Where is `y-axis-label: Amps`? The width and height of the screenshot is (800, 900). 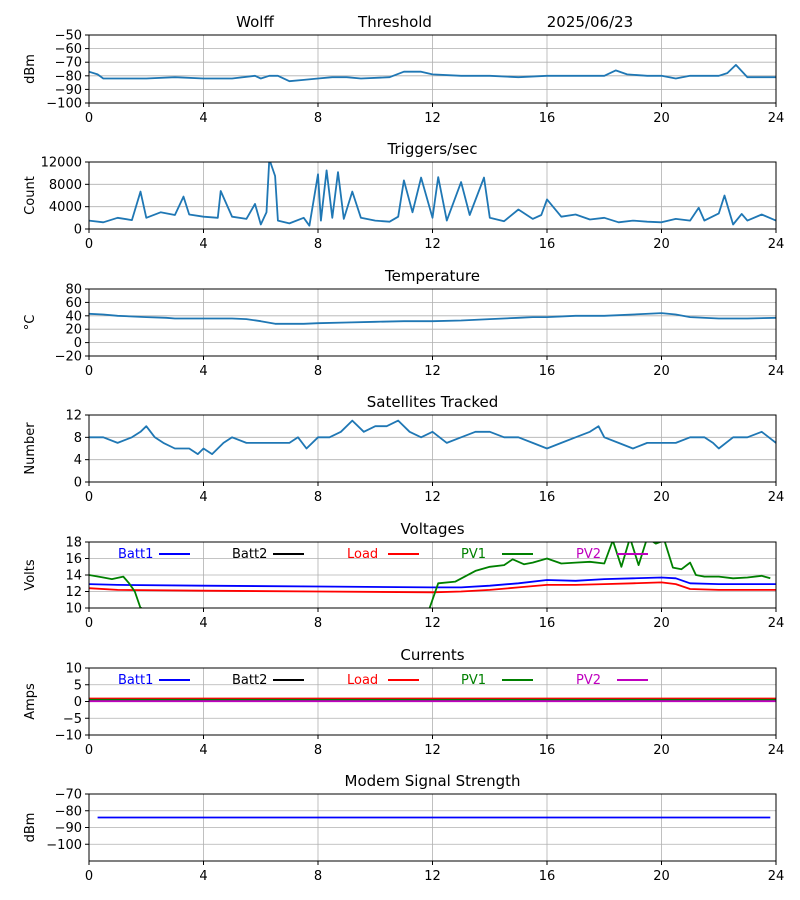
y-axis-label: Amps is located at coordinates (30, 701).